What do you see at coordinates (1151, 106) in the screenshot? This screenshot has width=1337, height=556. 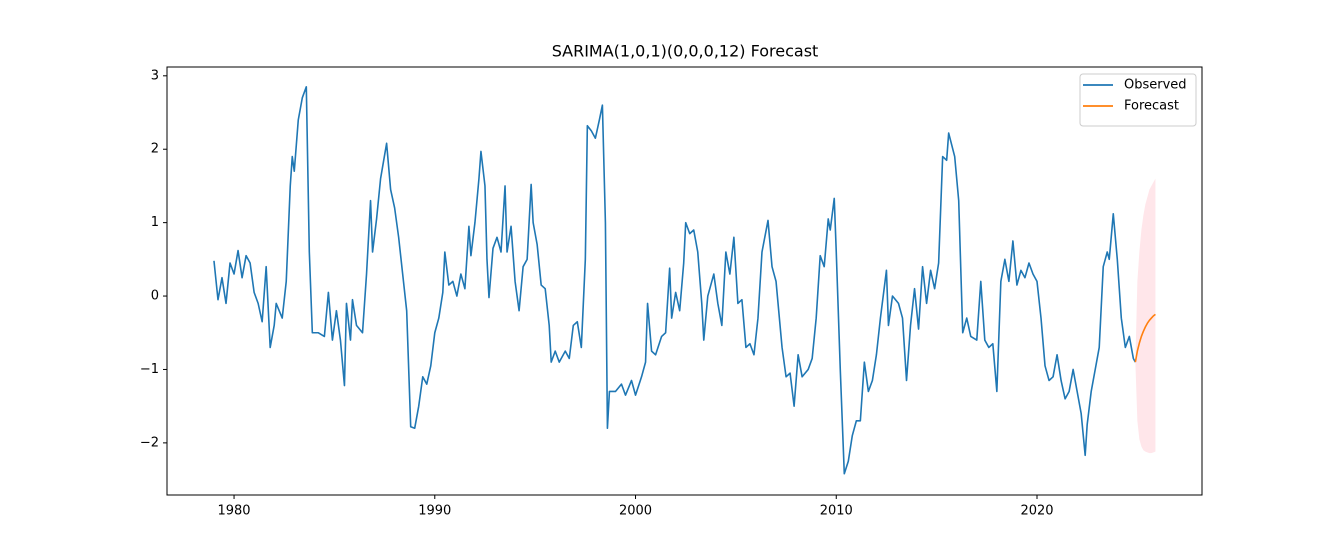 I see `legend-label: Forecast` at bounding box center [1151, 106].